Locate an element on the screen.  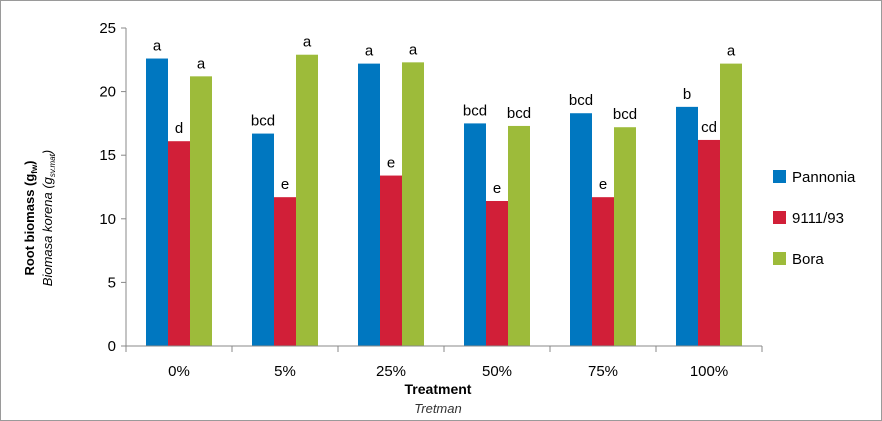
y-tick-label: 15 is located at coordinates (107, 155).